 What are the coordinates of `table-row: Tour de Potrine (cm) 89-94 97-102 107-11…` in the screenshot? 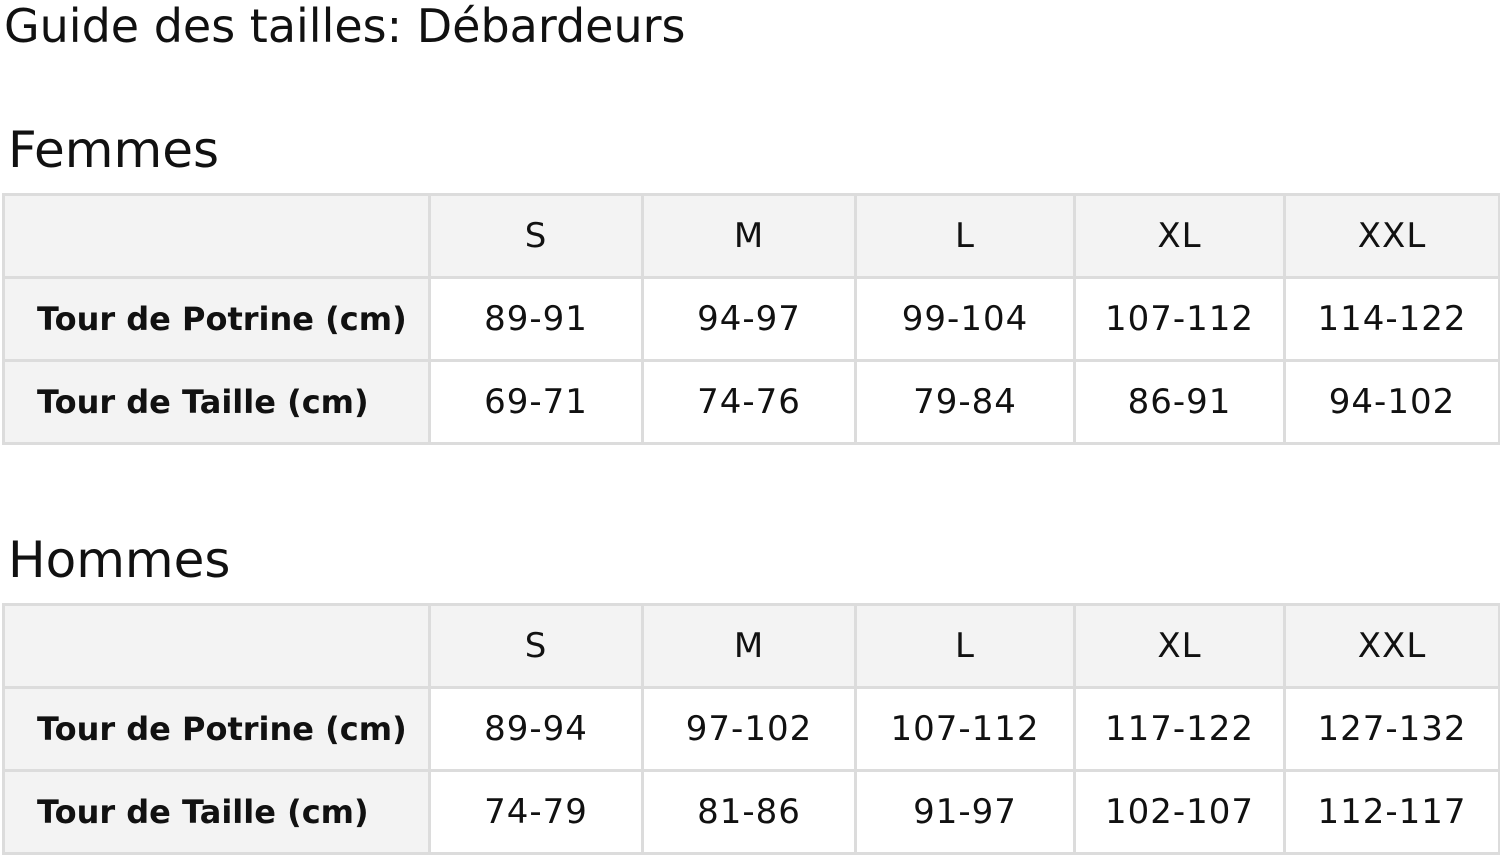 It's located at (751, 729).